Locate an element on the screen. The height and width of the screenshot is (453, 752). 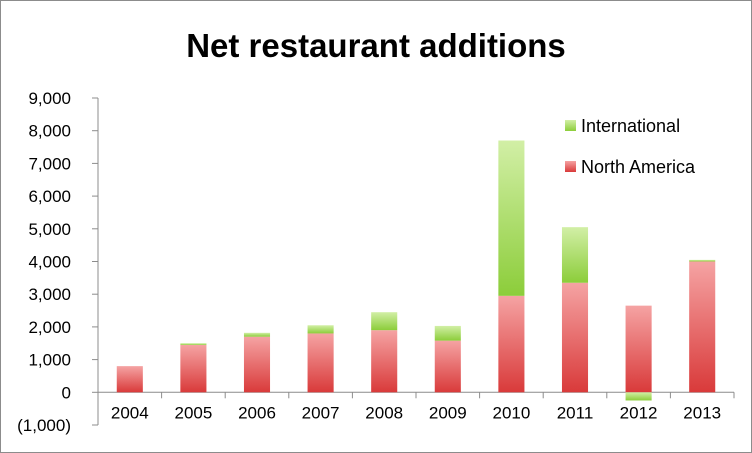
x-tick-label: 2008 is located at coordinates (384, 412).